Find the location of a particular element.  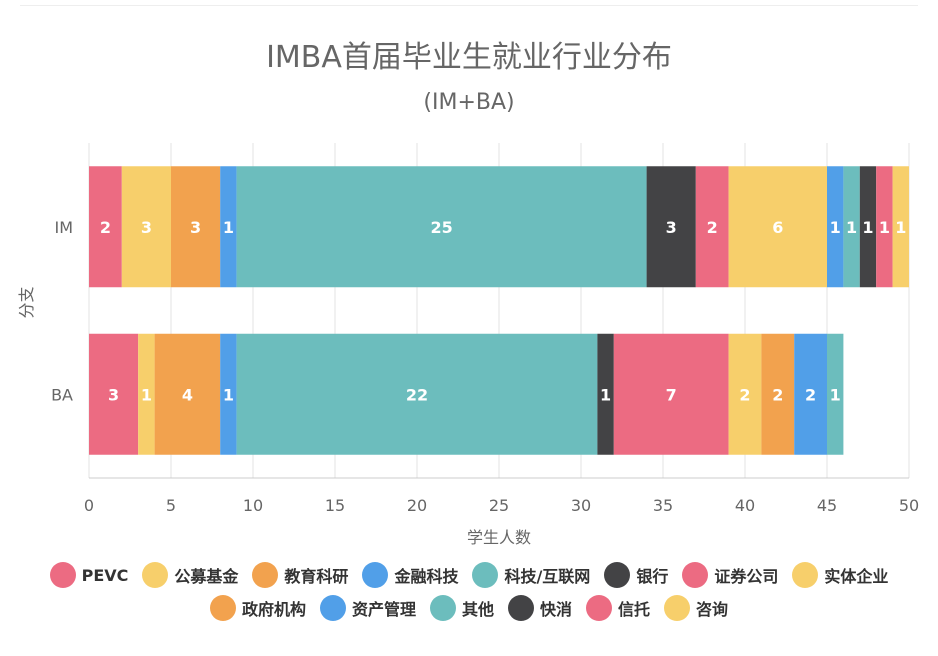

legend-label: 其他 is located at coordinates (477, 609).